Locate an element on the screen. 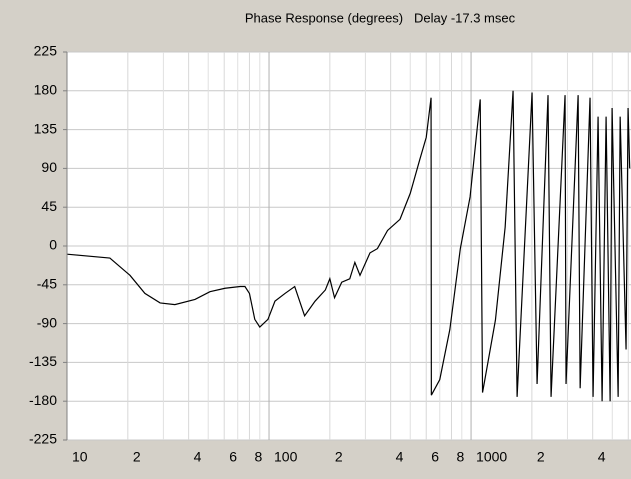 Image resolution: width=631 pixels, height=479 pixels. y-tick-label: -90 is located at coordinates (47, 322).